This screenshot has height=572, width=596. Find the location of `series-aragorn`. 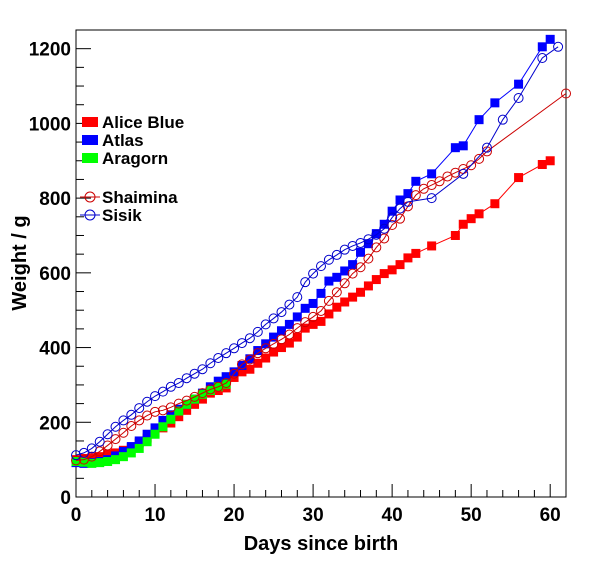

series-aragorn is located at coordinates (151, 423).